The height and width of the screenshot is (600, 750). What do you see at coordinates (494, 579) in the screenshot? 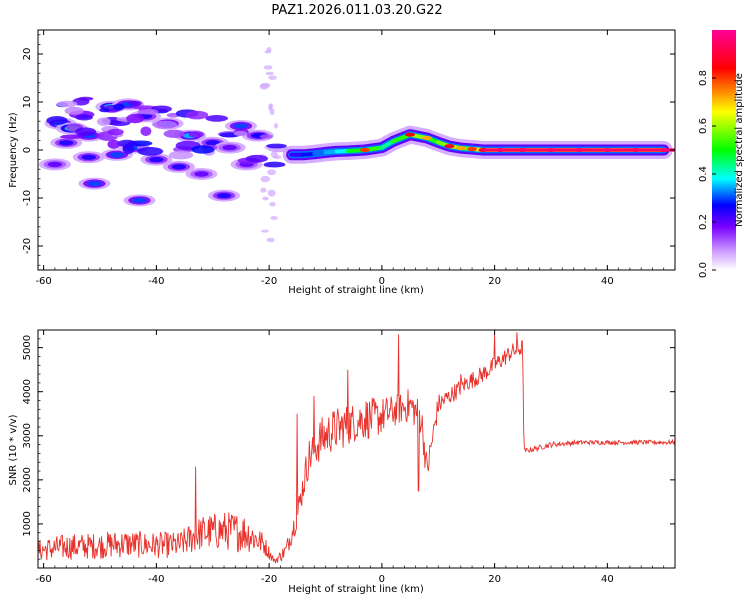
I see `snr-xtick-label: 20` at bounding box center [494, 579].